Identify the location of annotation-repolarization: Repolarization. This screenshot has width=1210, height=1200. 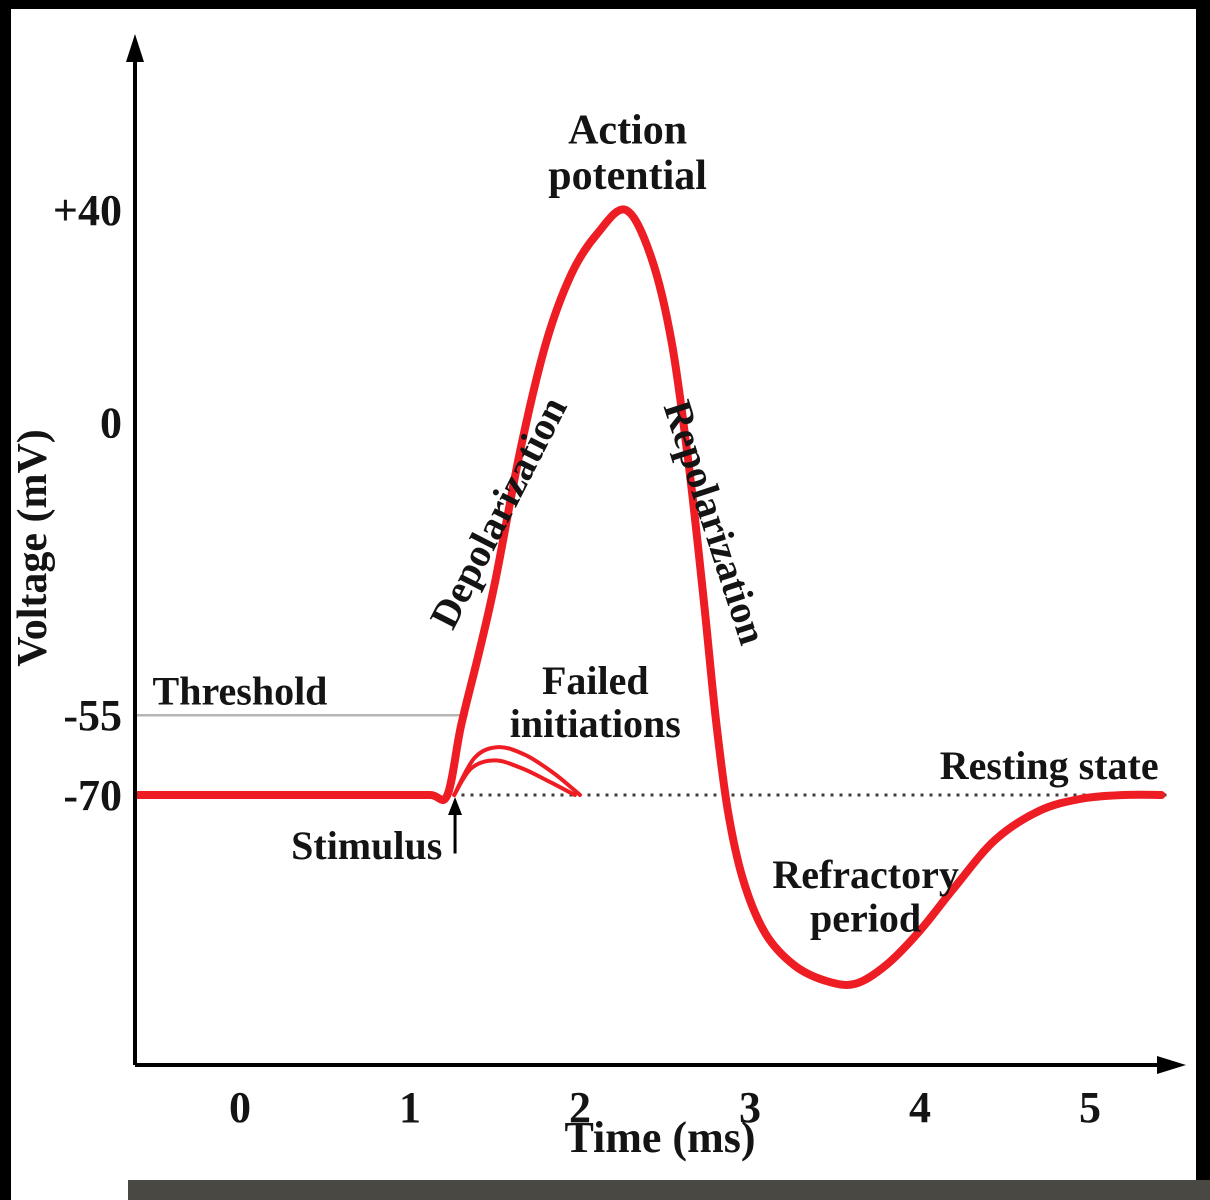
(715, 522).